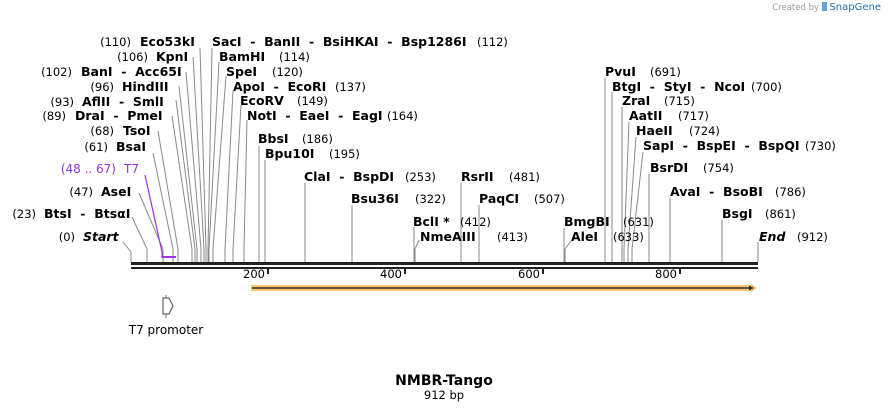 This screenshot has height=411, width=889. What do you see at coordinates (294, 57) in the screenshot?
I see `site-pos: (114)` at bounding box center [294, 57].